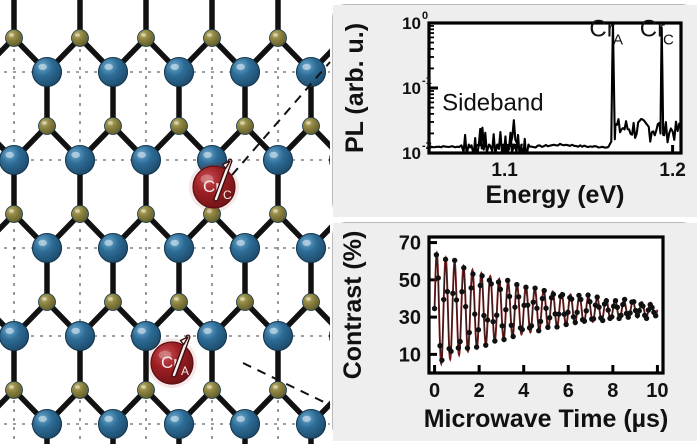 The height and width of the screenshot is (444, 700). What do you see at coordinates (612, 391) in the screenshot?
I see `rabi-xtick-label: 8` at bounding box center [612, 391].